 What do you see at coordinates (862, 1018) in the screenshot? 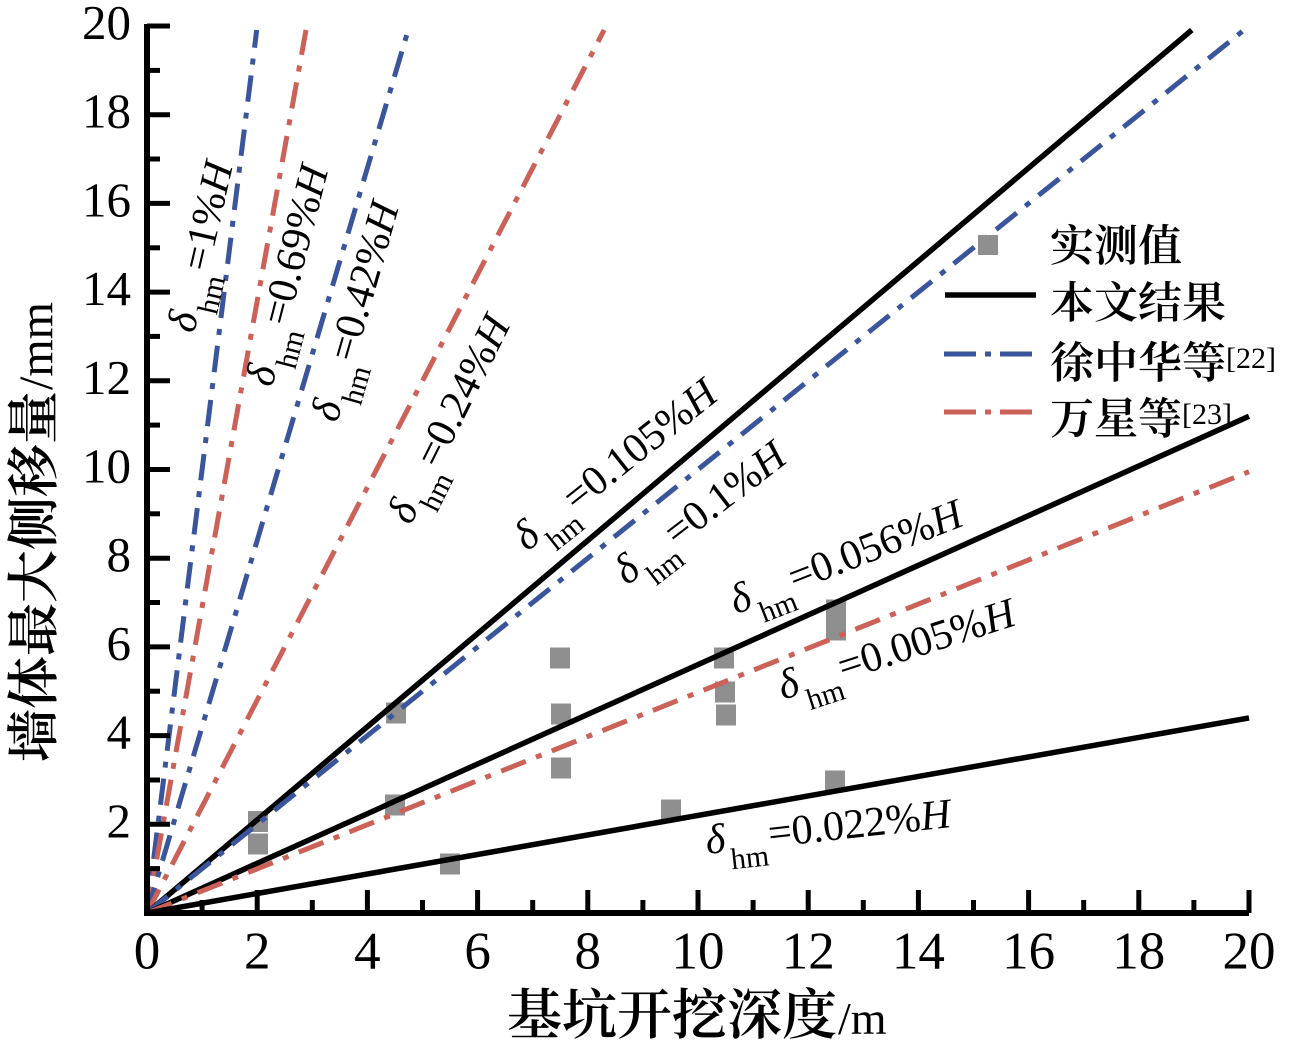
I see `svg-text: /m` at bounding box center [862, 1018].